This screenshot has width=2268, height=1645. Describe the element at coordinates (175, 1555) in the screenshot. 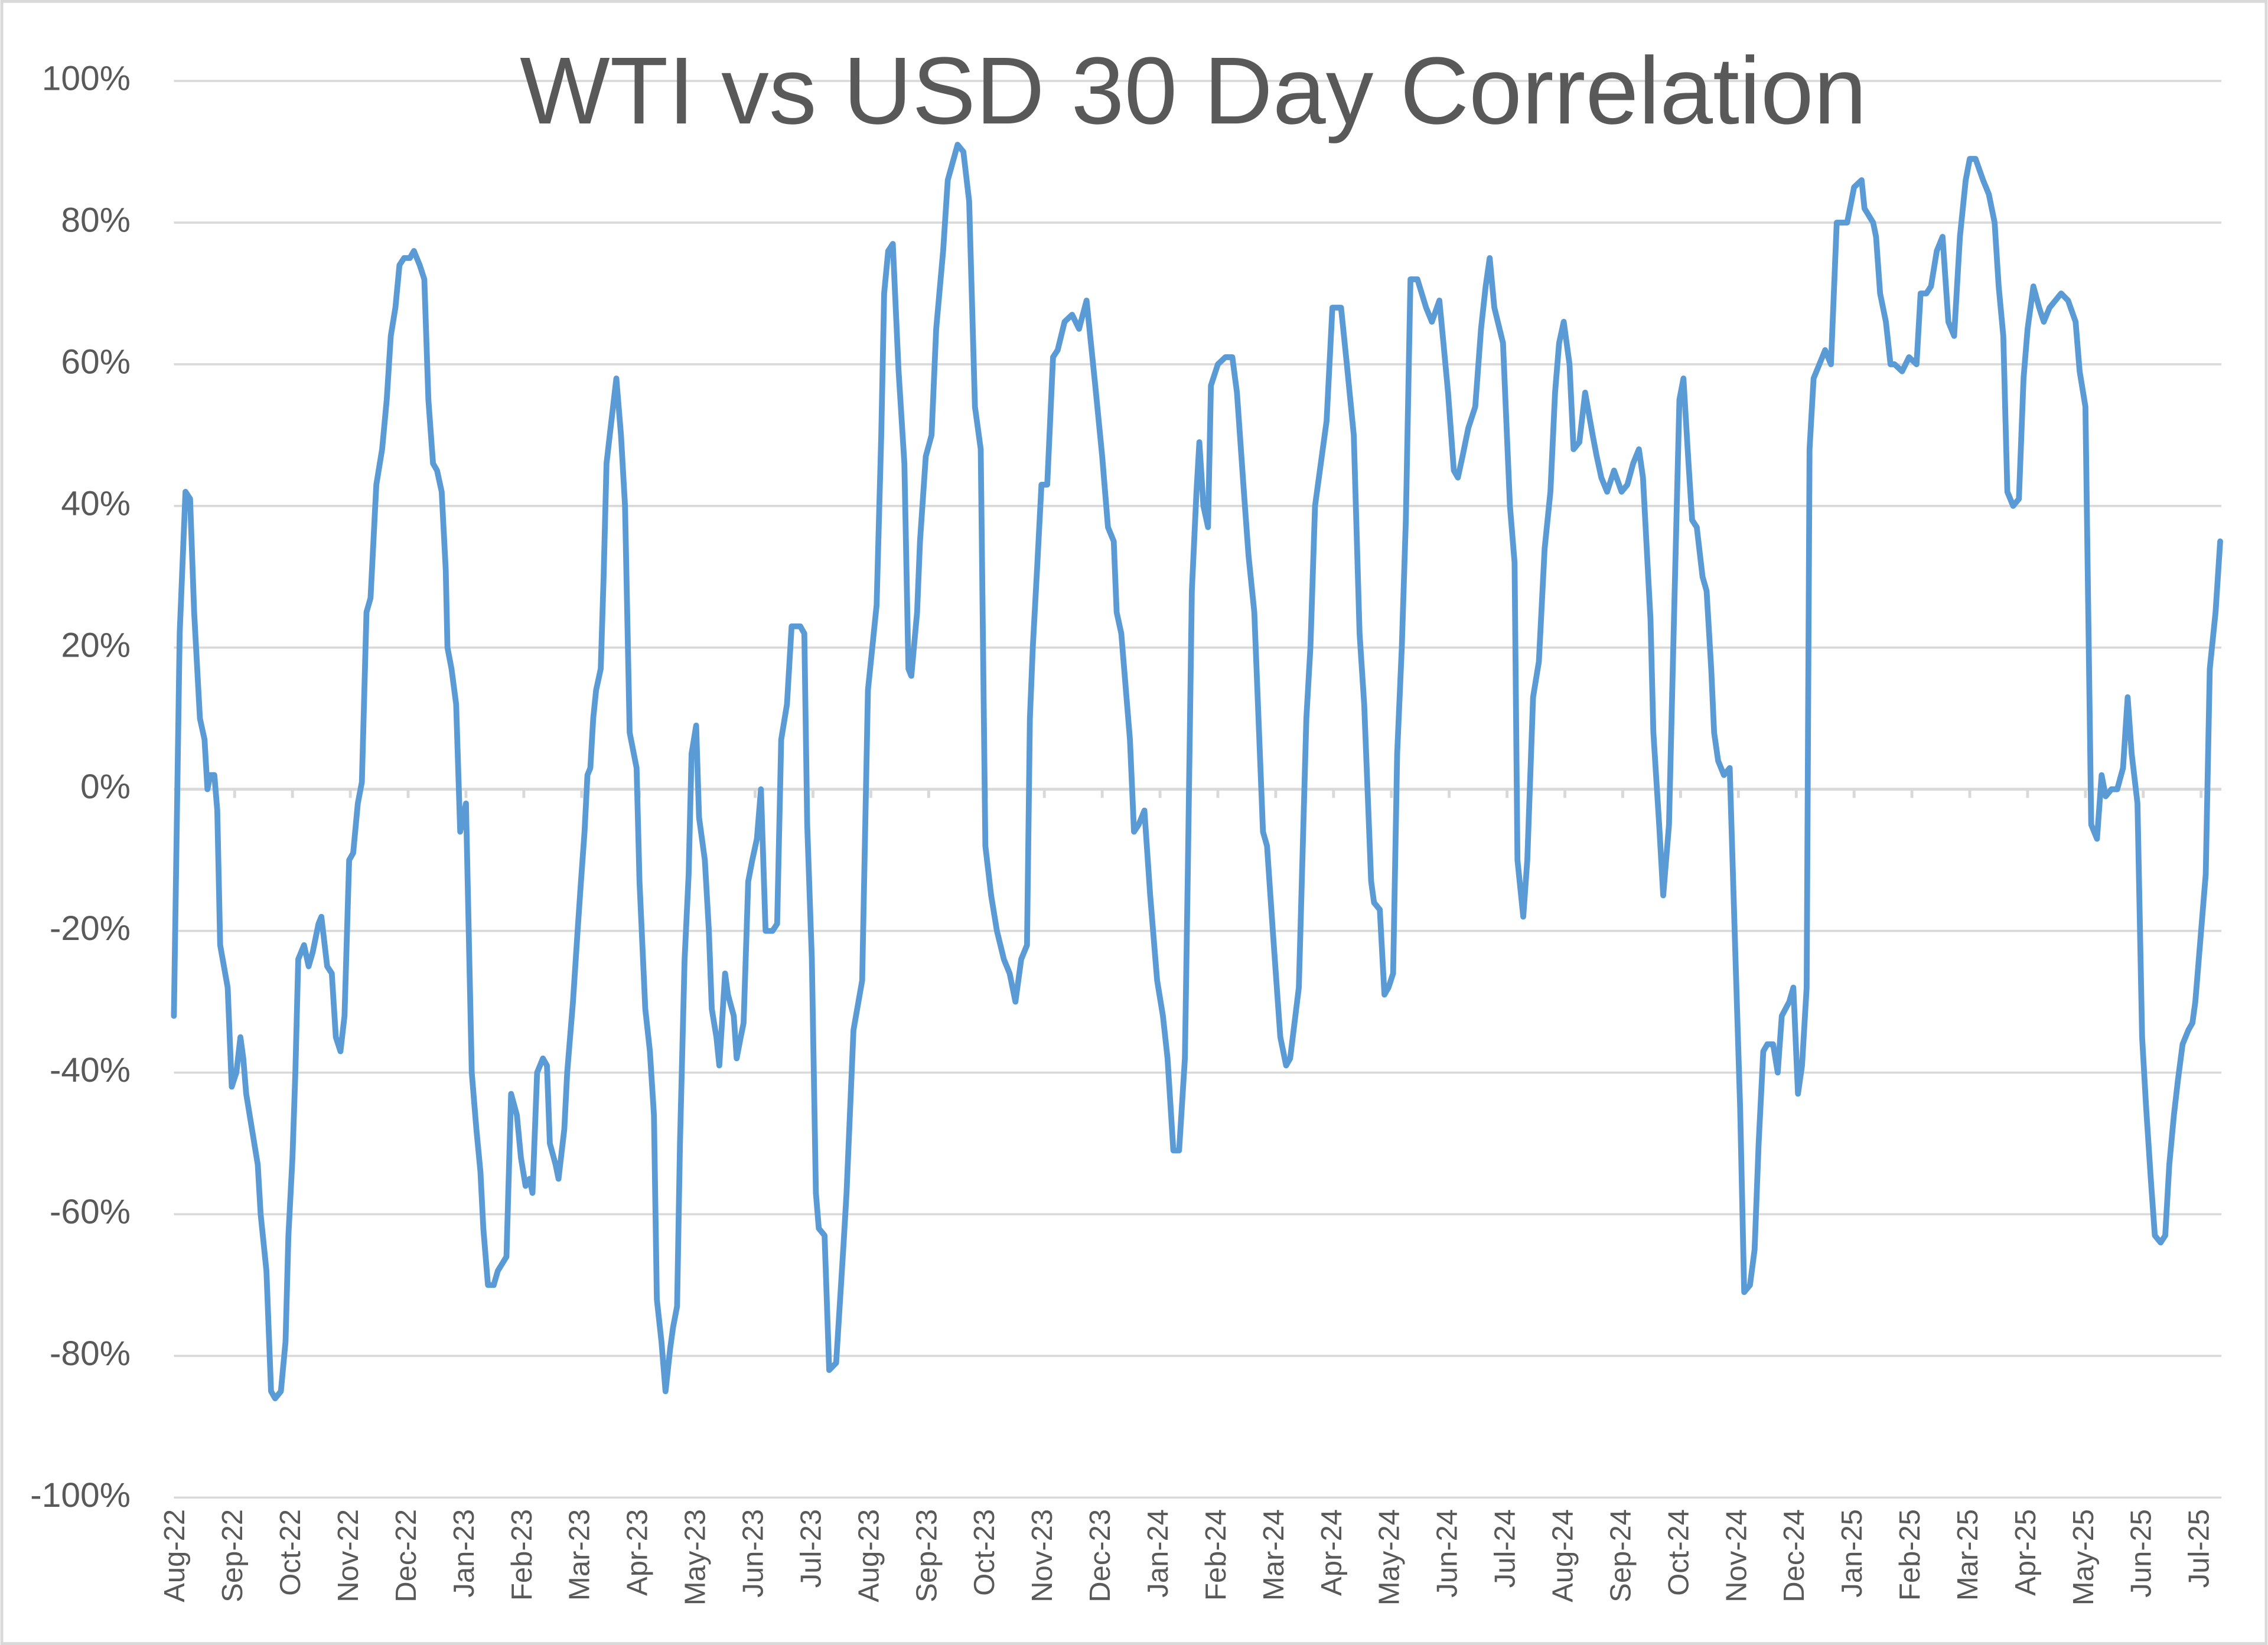

I see `x-tick-label: Aug-22` at that location.